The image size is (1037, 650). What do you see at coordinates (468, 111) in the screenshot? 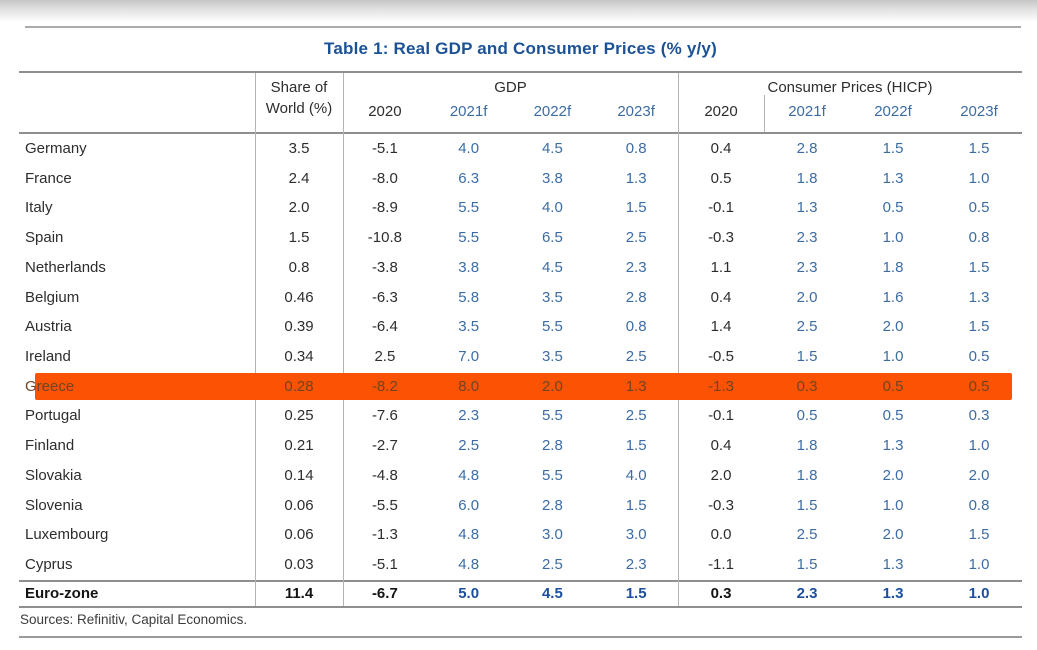
I see `gdp-year-2021f: 2021f` at bounding box center [468, 111].